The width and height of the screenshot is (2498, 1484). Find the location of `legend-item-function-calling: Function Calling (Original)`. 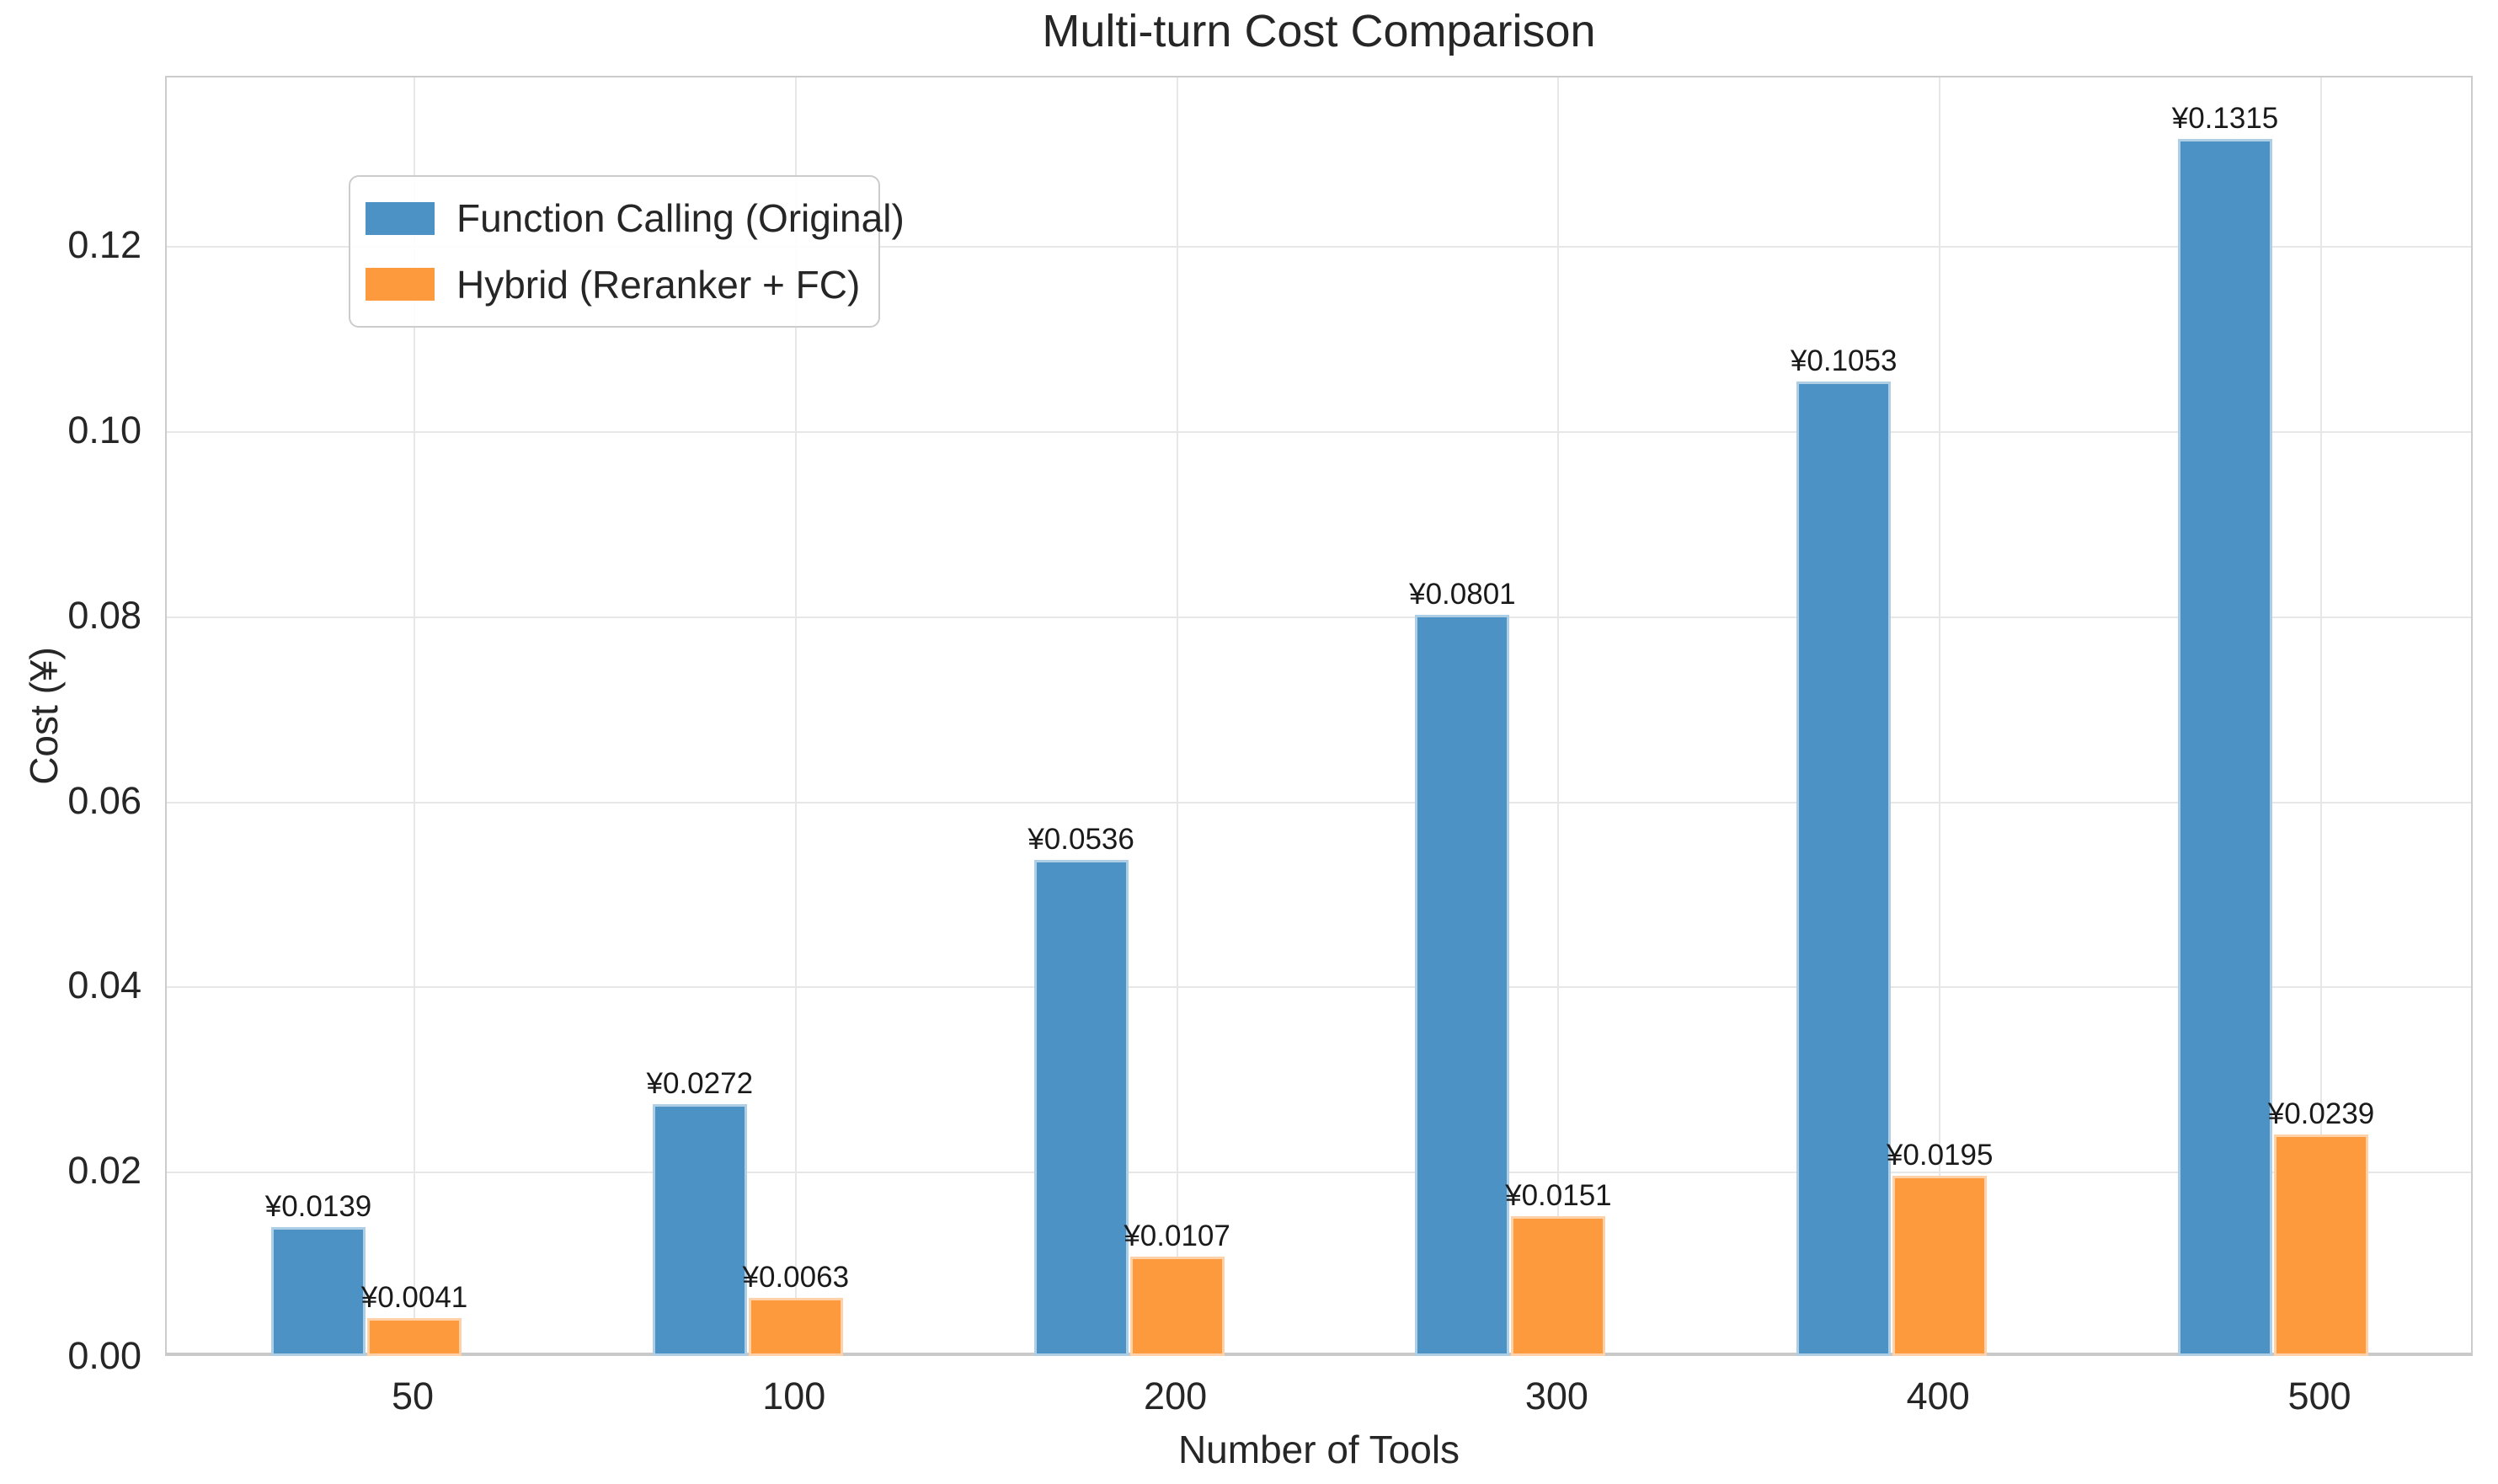

legend-item-function-calling: Function Calling (Original) is located at coordinates (635, 218).